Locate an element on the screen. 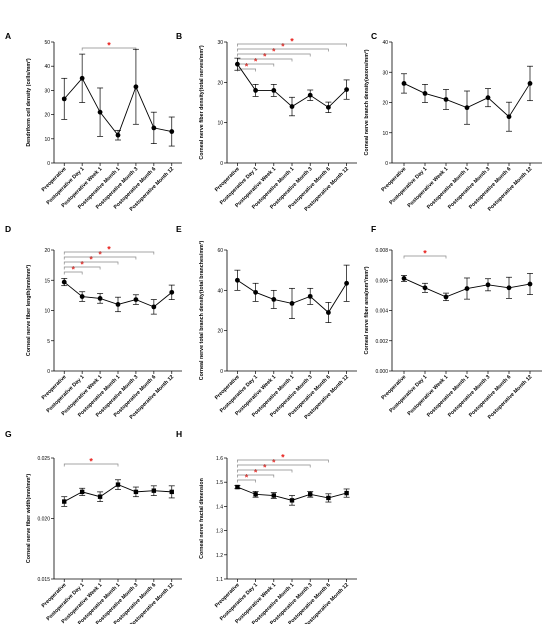 The width and height of the screenshot is (550, 629). y-tick-label: 60 is located at coordinates (220, 251).